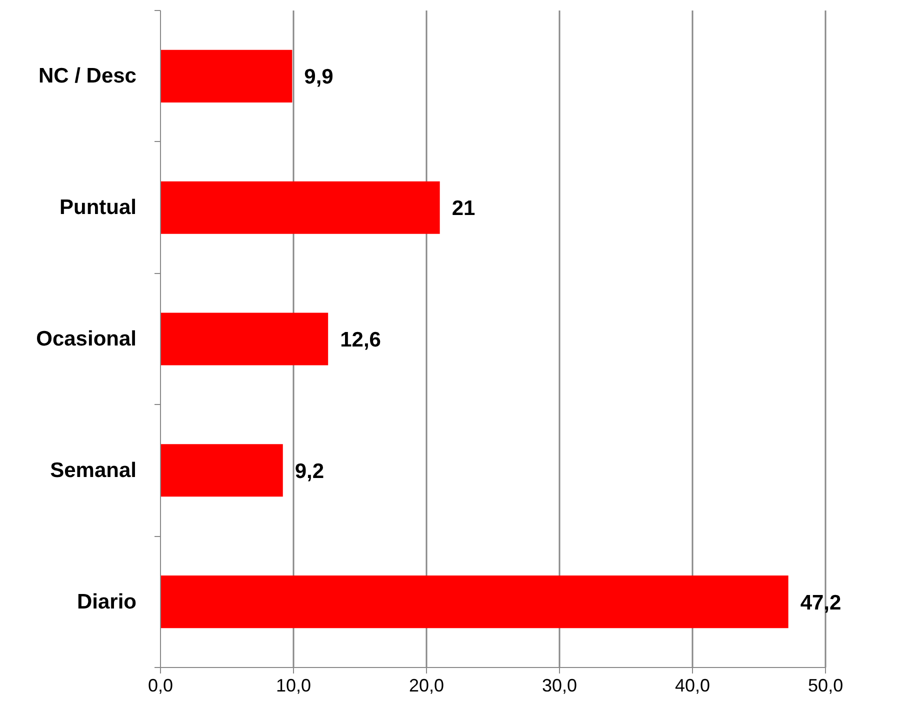  What do you see at coordinates (93, 470) in the screenshot?
I see `y-tick-label: Semanal` at bounding box center [93, 470].